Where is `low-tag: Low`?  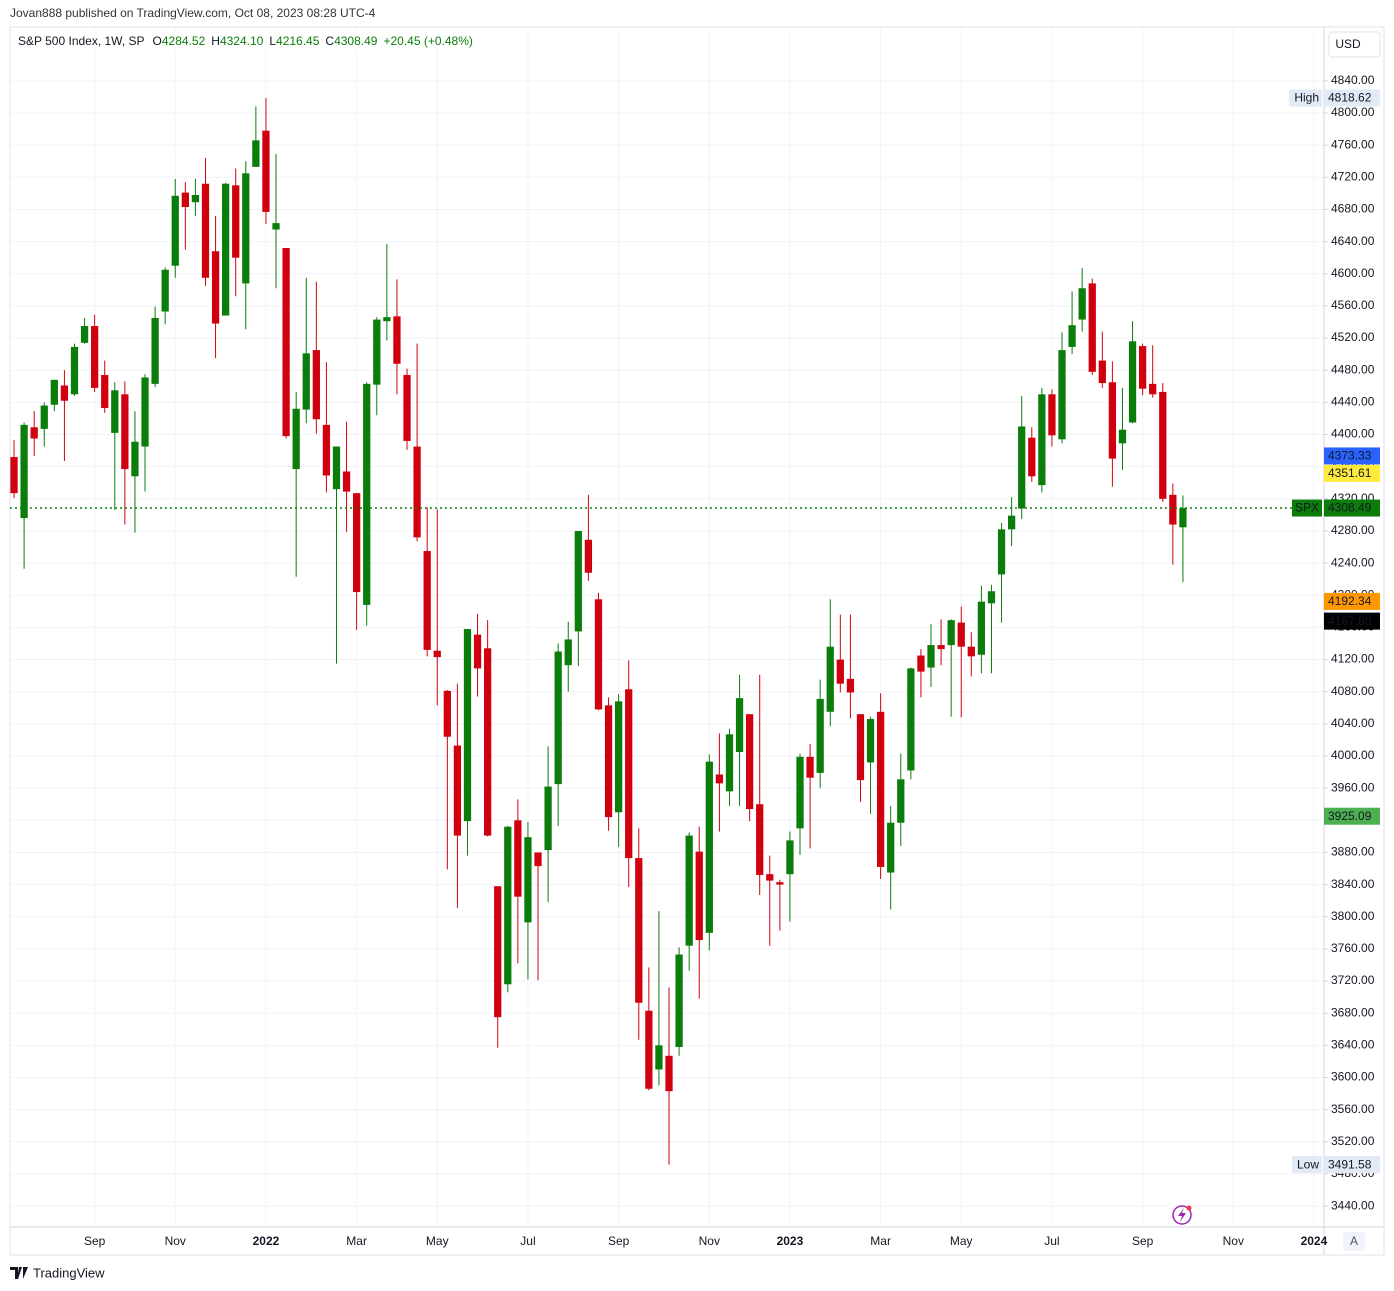
low-tag: Low is located at coordinates (1308, 1164).